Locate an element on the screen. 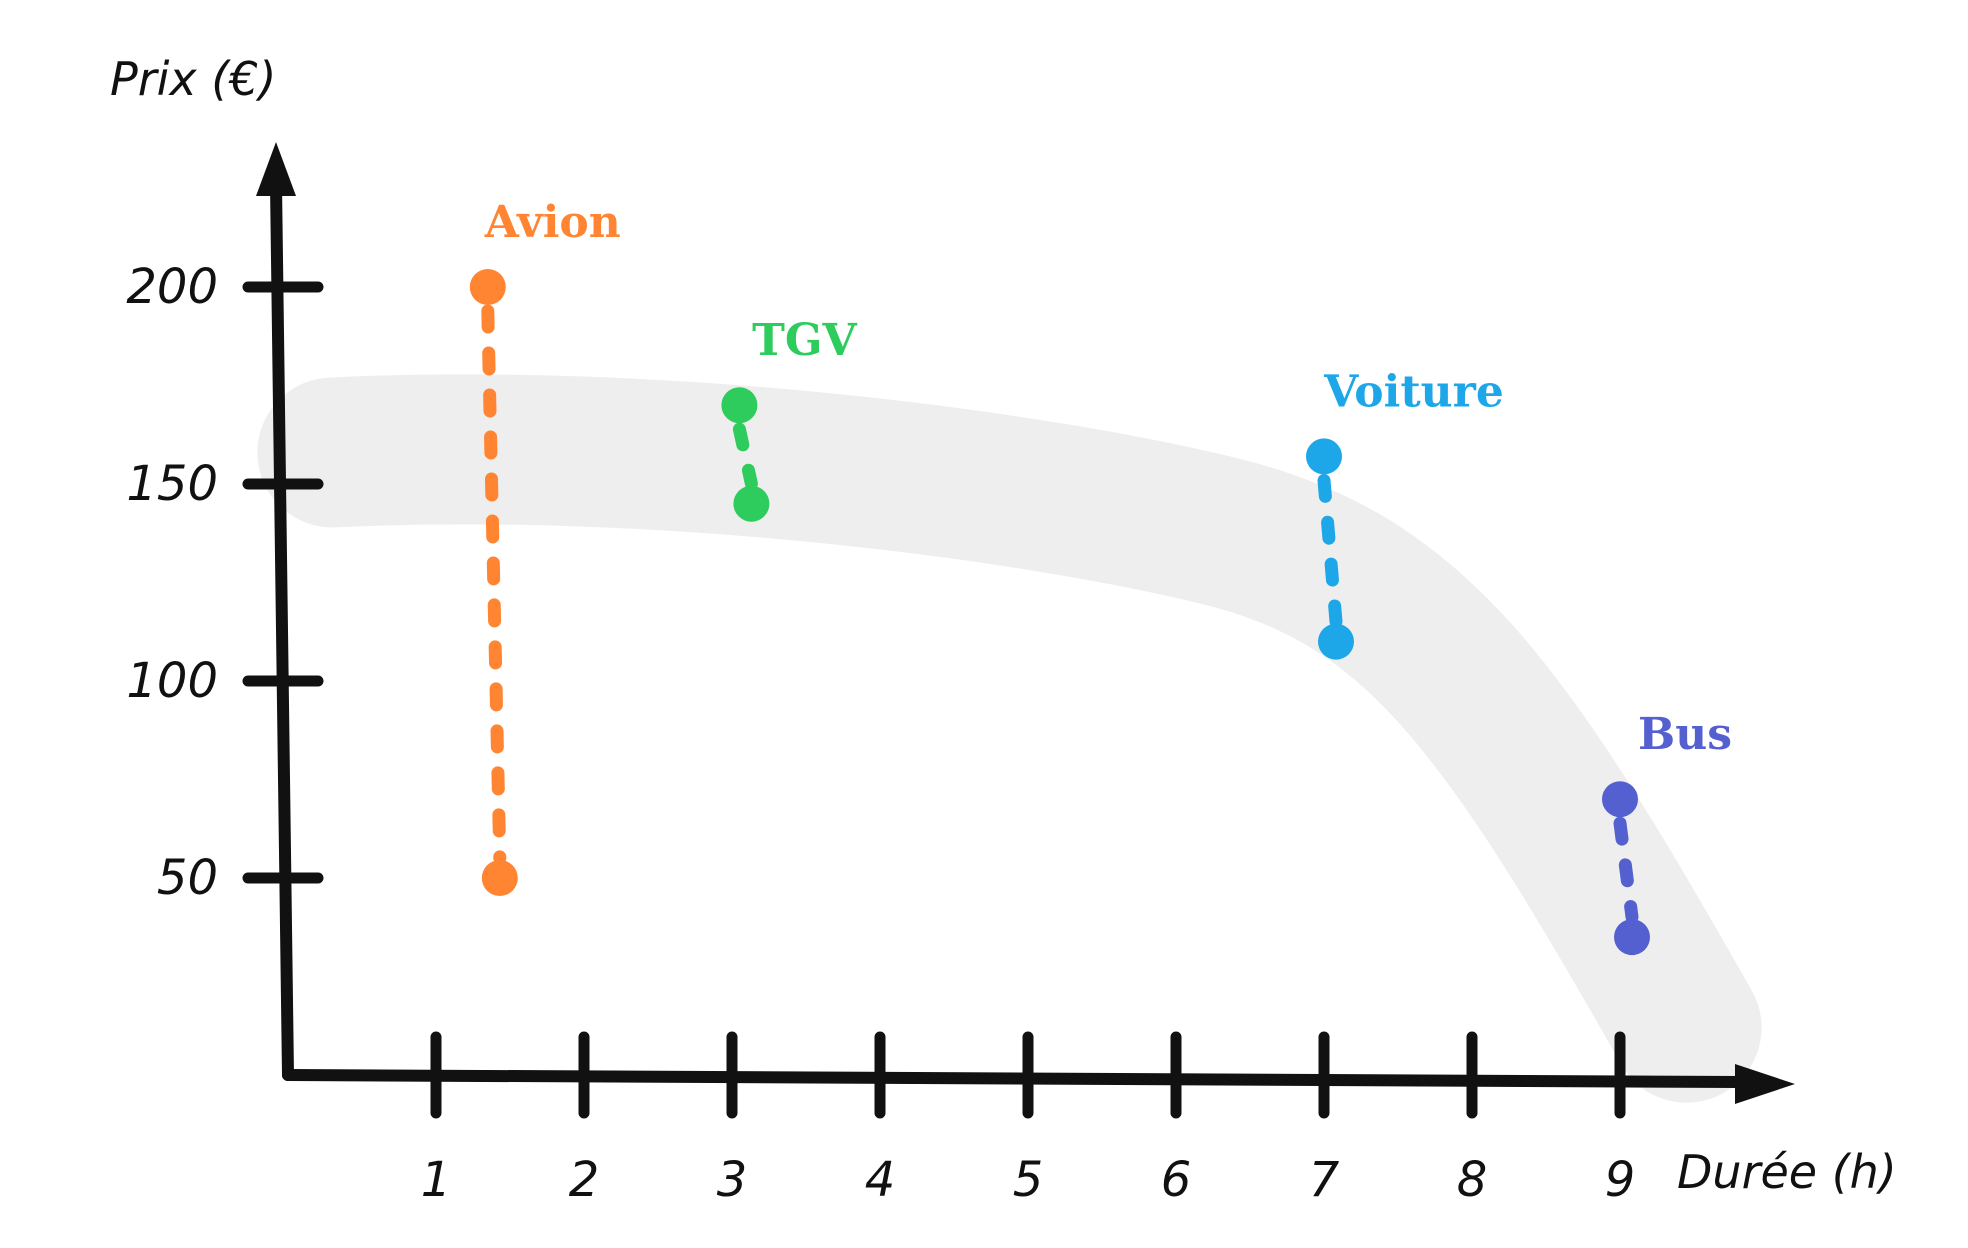 The image size is (1968, 1248). x-tick-label: 7 is located at coordinates (1324, 1180).